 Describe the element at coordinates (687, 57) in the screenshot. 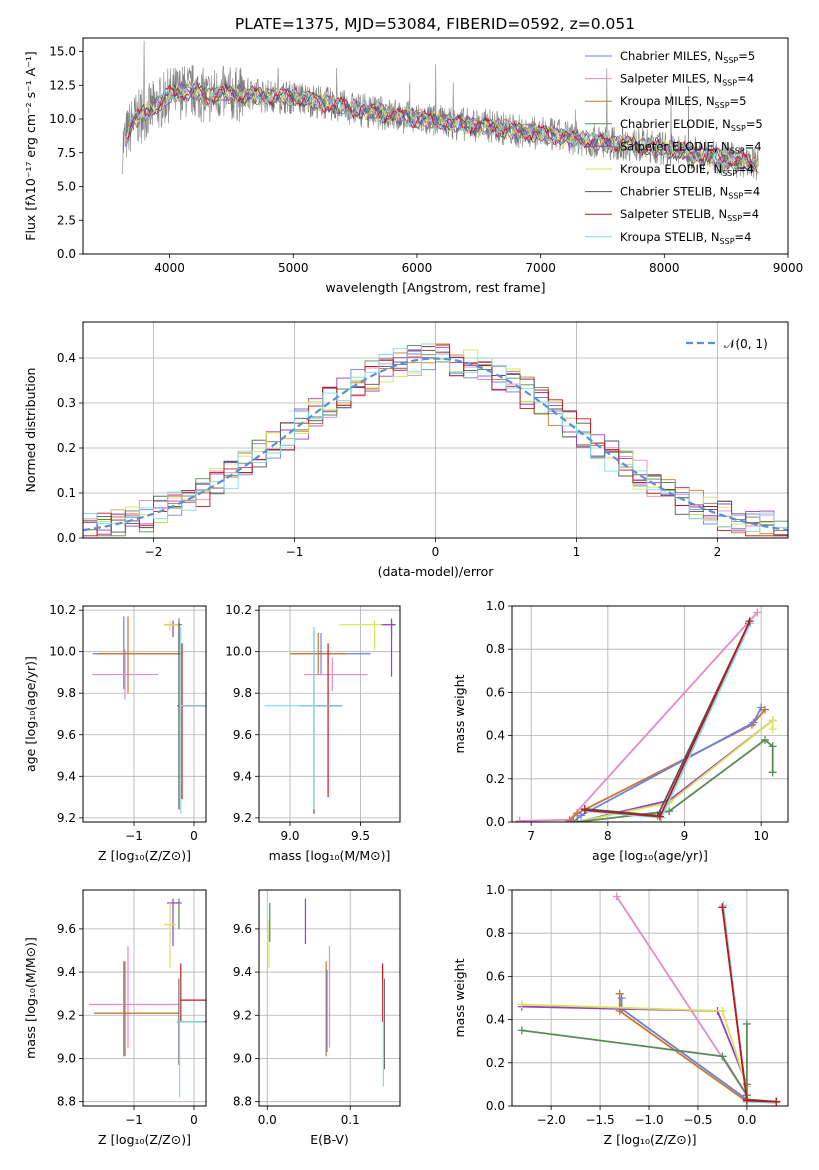

I see `legend-label: Chabrier MILES, NSSP=5` at that location.